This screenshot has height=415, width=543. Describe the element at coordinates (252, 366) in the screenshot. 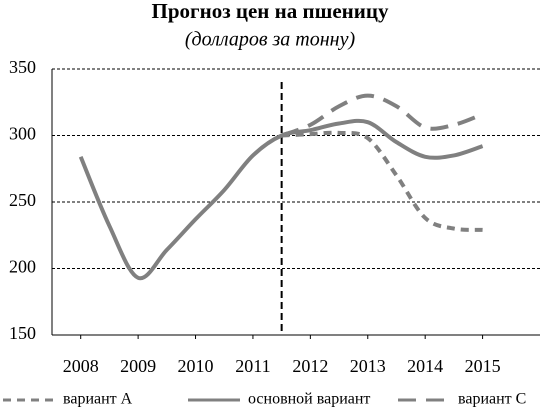

I see `x-tick-label: 2011` at that location.